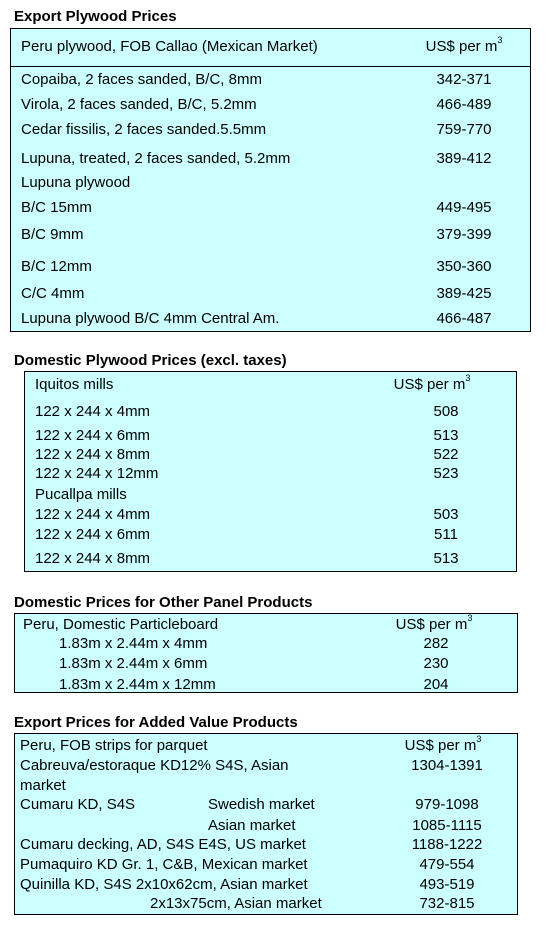 The width and height of the screenshot is (546, 937). What do you see at coordinates (464, 129) in the screenshot?
I see `row-value: 759-770` at bounding box center [464, 129].